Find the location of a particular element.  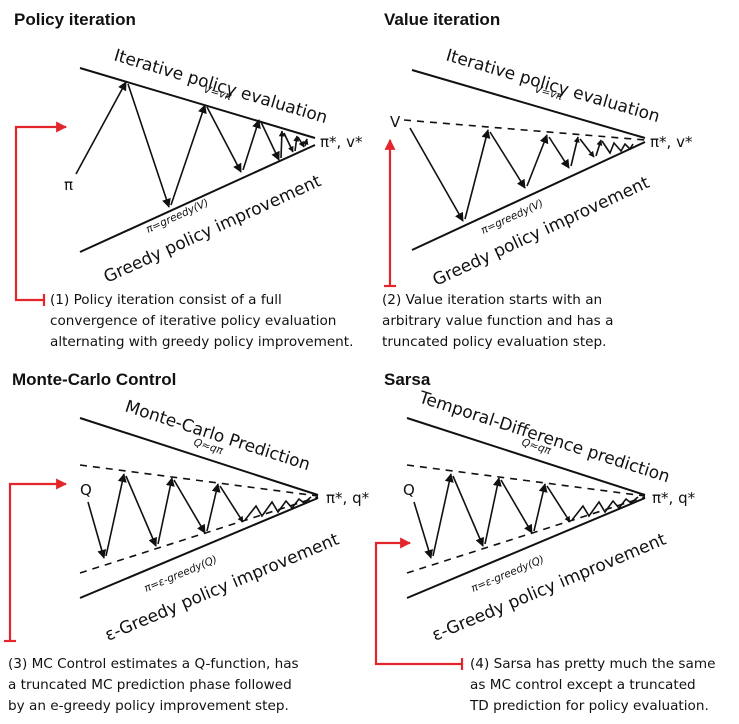

start-symbol: V is located at coordinates (395, 122).